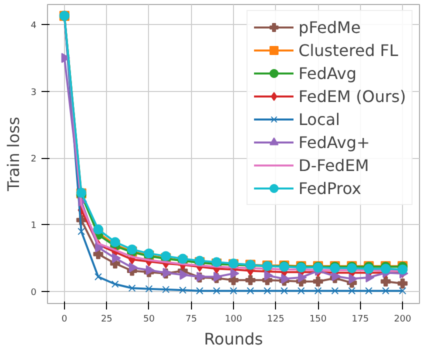  What do you see at coordinates (33, 26) in the screenshot?
I see `y-tick-label: 4` at bounding box center [33, 26].